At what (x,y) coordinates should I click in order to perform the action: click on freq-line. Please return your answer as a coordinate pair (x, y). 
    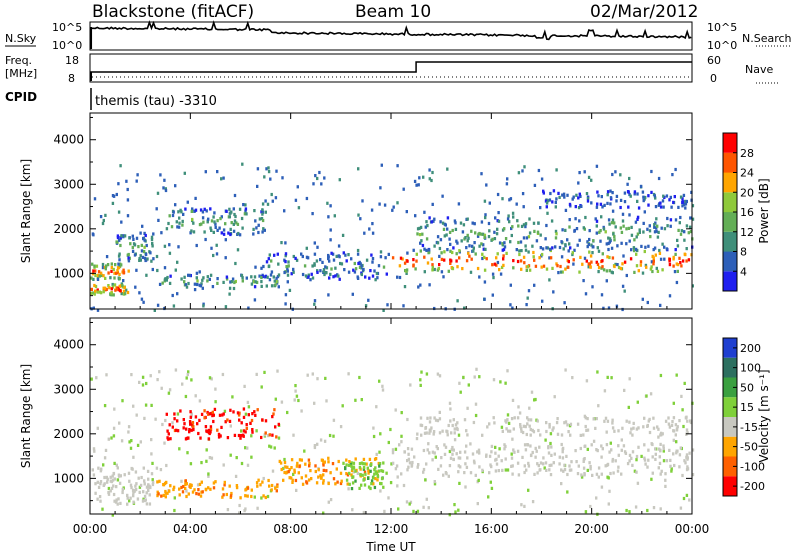
    Looking at the image, I should click on (391, 71).